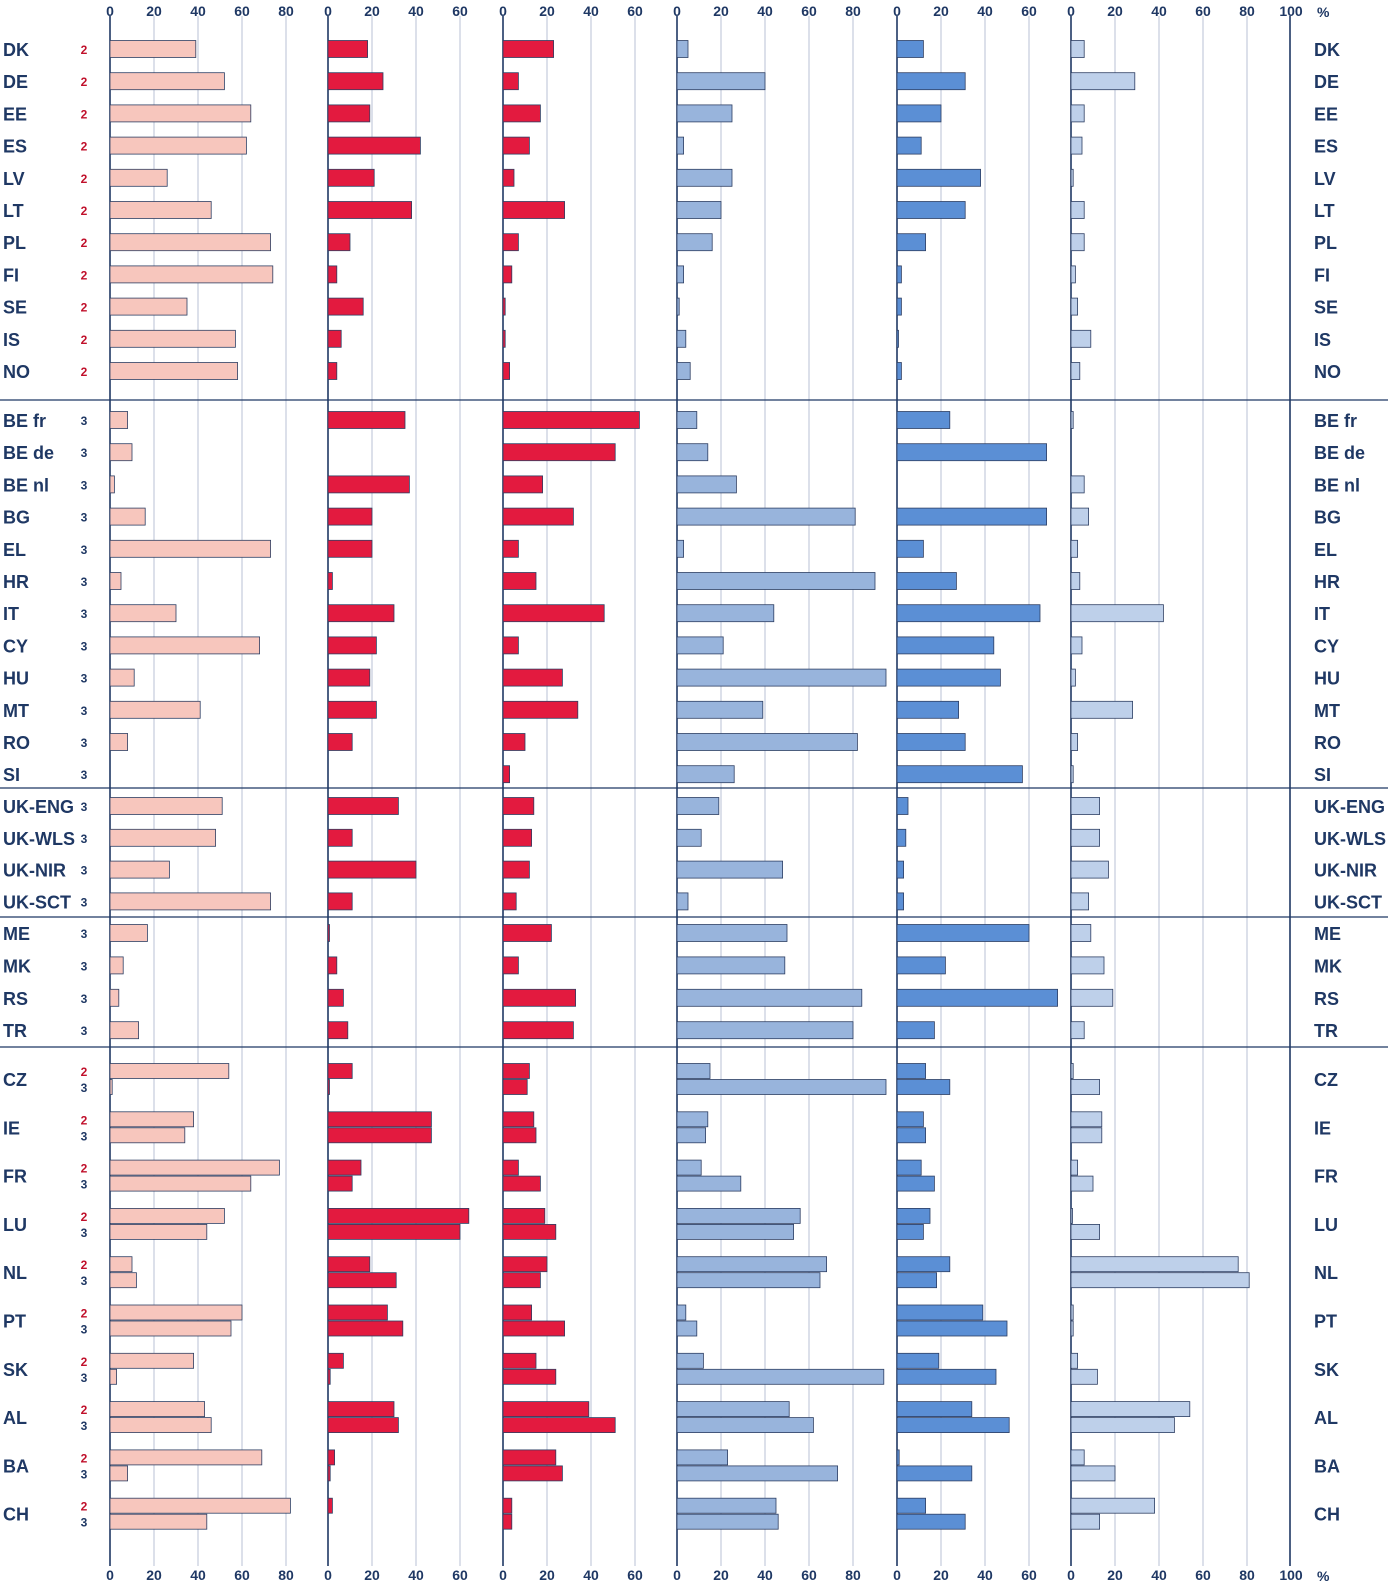 The width and height of the screenshot is (1388, 1584). I want to click on country-label-left: UK-ENG, so click(38, 807).